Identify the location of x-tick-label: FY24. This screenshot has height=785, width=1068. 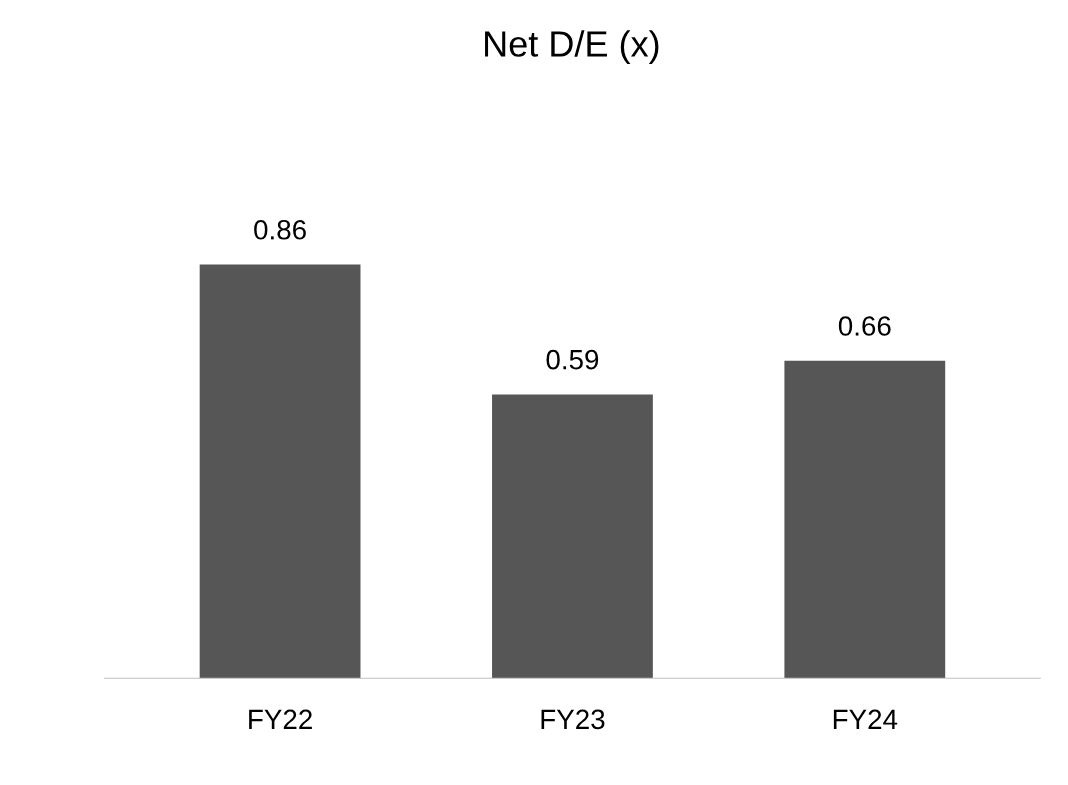
(865, 719).